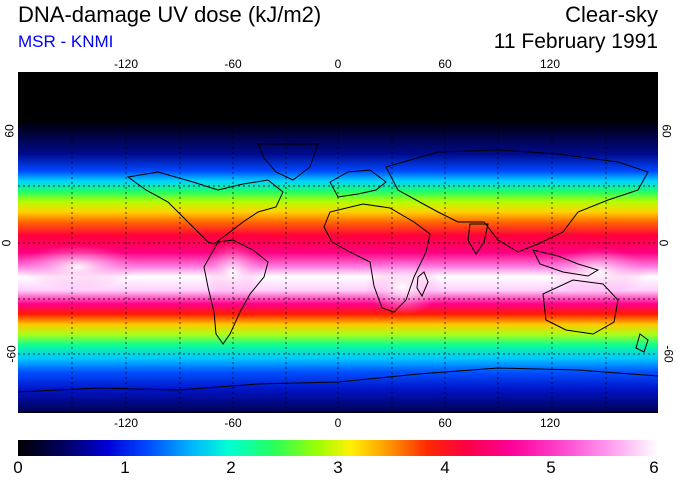 This screenshot has width=678, height=480. What do you see at coordinates (338, 448) in the screenshot?
I see `color-scale-bar` at bounding box center [338, 448].